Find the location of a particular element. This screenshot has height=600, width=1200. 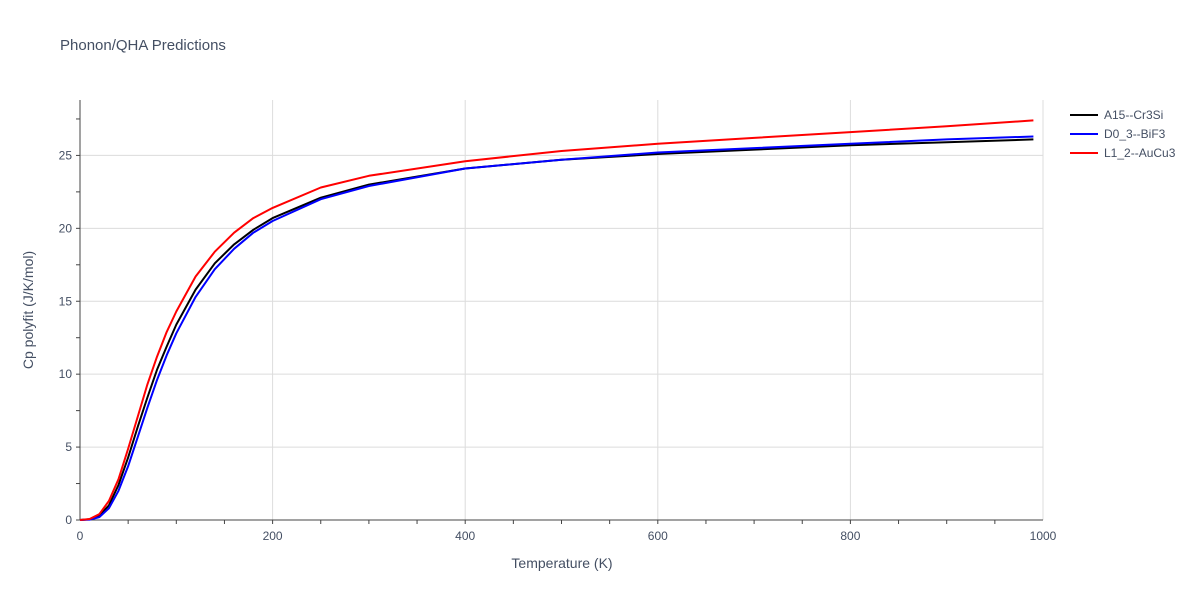

y-tick-label: 20 is located at coordinates (66, 228).